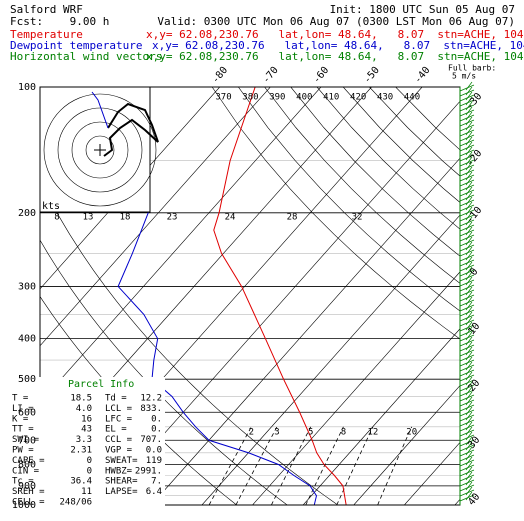  I want to click on parcel-field: 6.4, so click(154, 492).